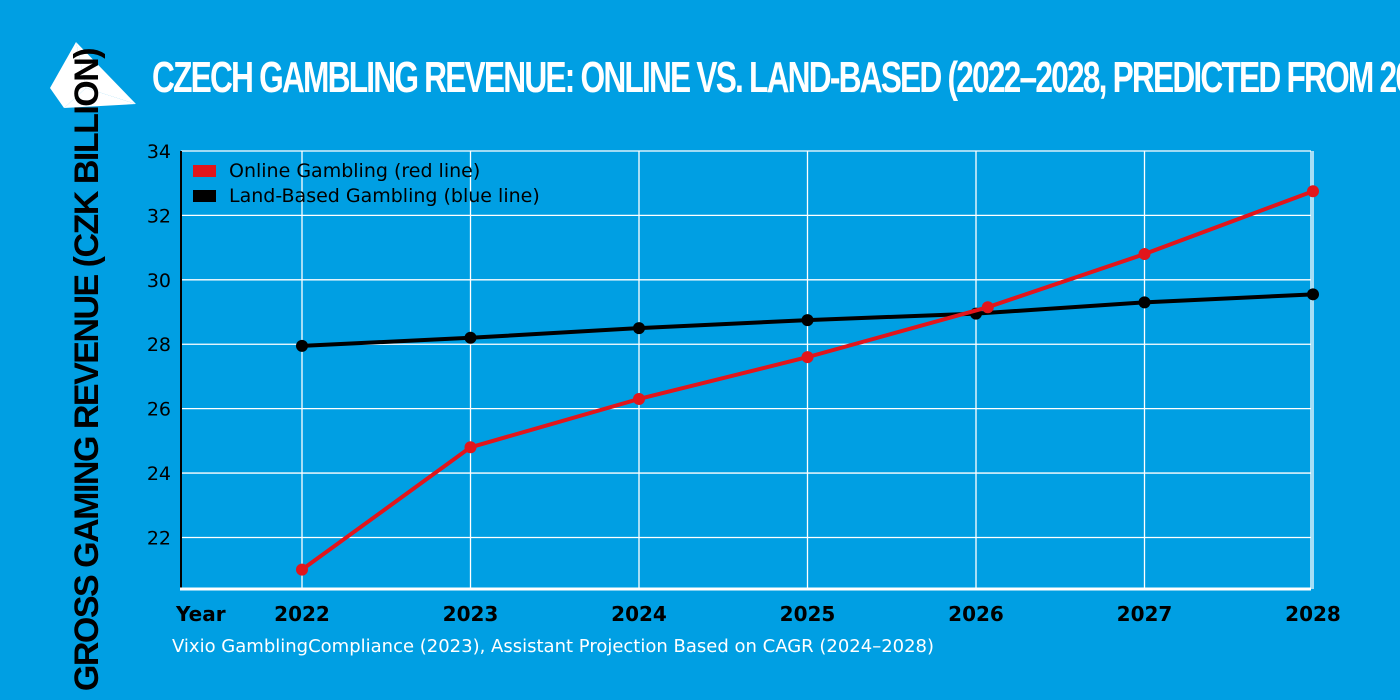 This screenshot has width=1400, height=700. What do you see at coordinates (204, 196) in the screenshot?
I see `land-based-legend-swatch` at bounding box center [204, 196].